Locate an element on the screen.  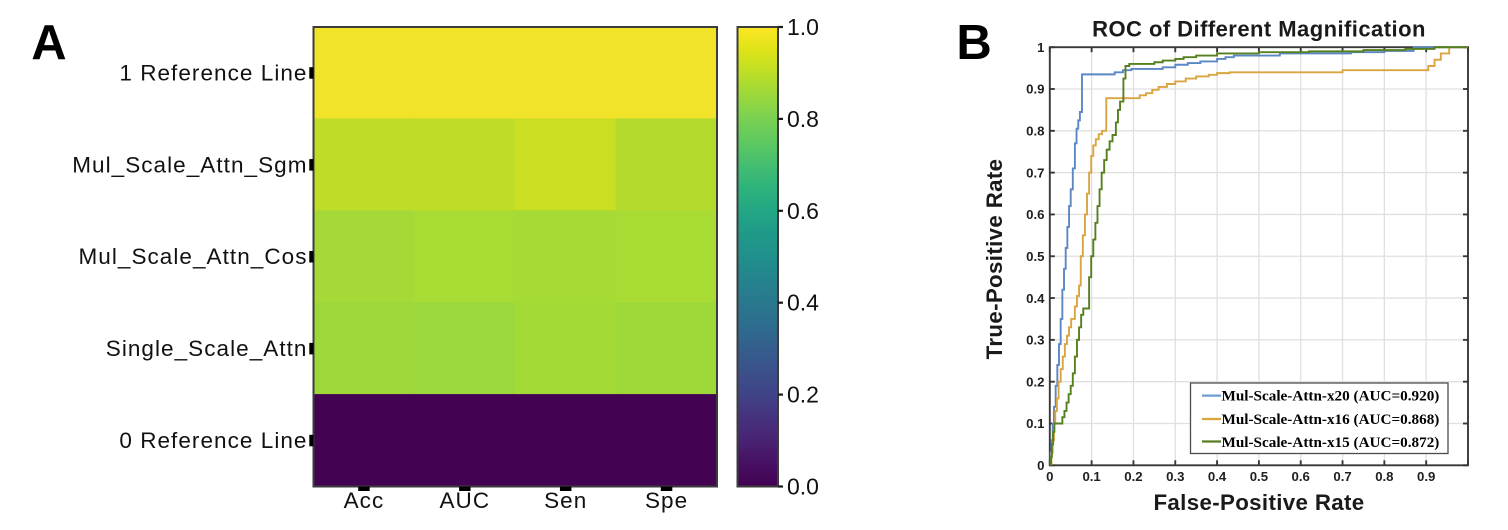
svg-text: B is located at coordinates (973, 43).